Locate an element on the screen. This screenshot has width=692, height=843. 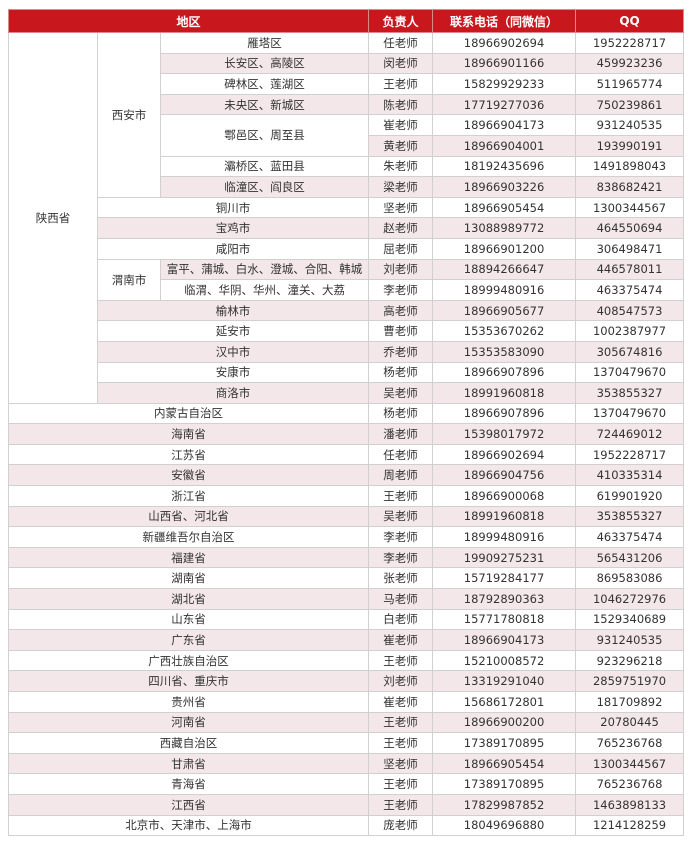
contact-person: 张老师 is located at coordinates (401, 578).